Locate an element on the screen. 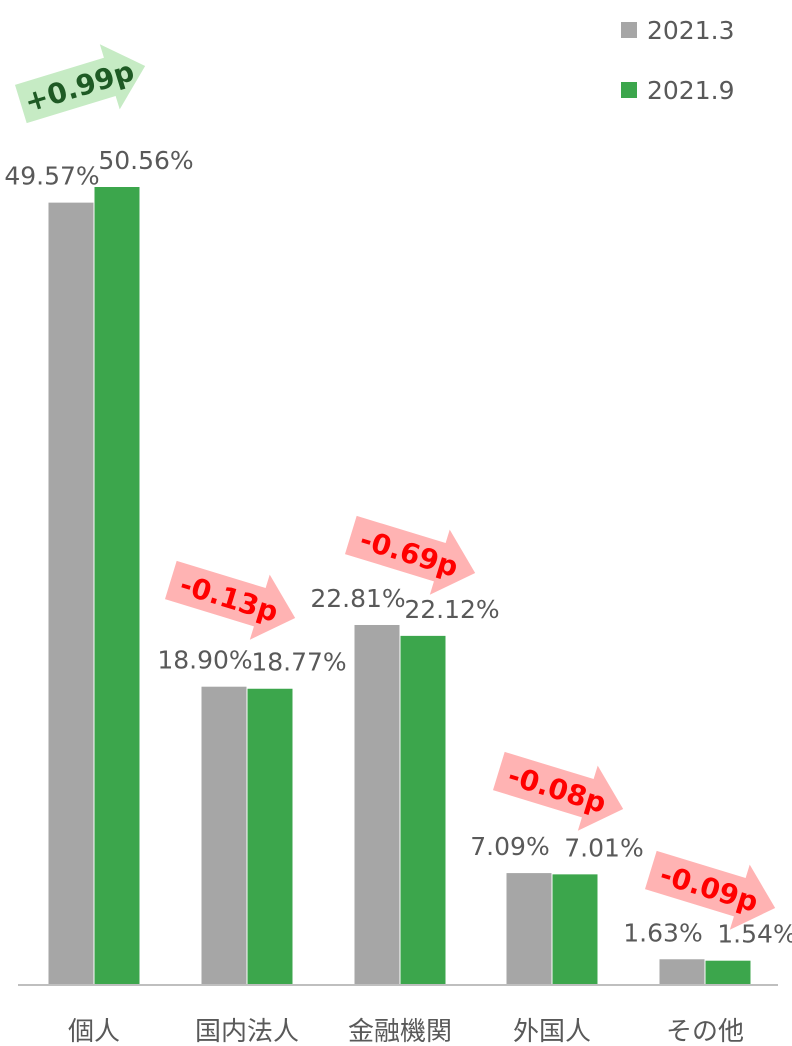 The height and width of the screenshot is (1046, 792). value-label-curr-2: 22.12% is located at coordinates (451, 609).